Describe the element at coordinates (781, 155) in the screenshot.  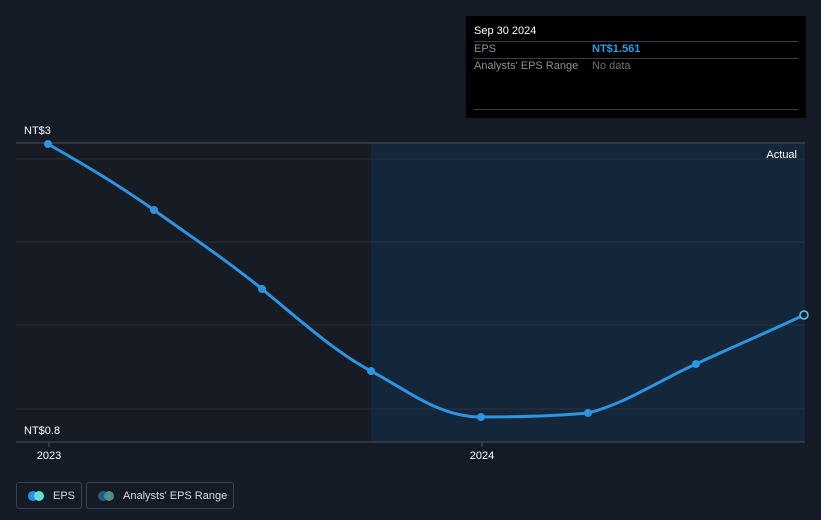
I see `actual-label: Actual` at that location.